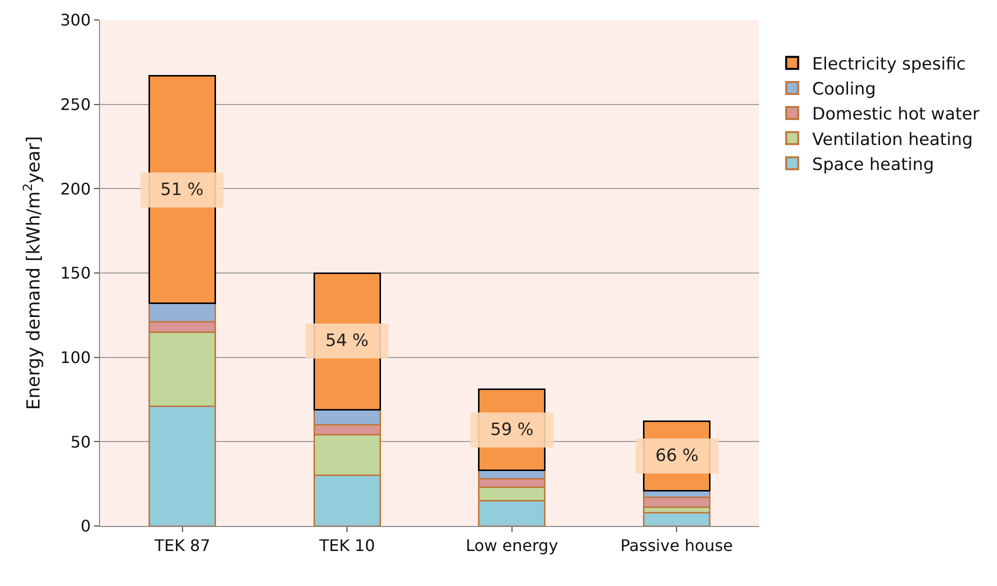 The height and width of the screenshot is (586, 997). Describe the element at coordinates (182, 190) in the screenshot. I see `annotation: 51 %` at that location.